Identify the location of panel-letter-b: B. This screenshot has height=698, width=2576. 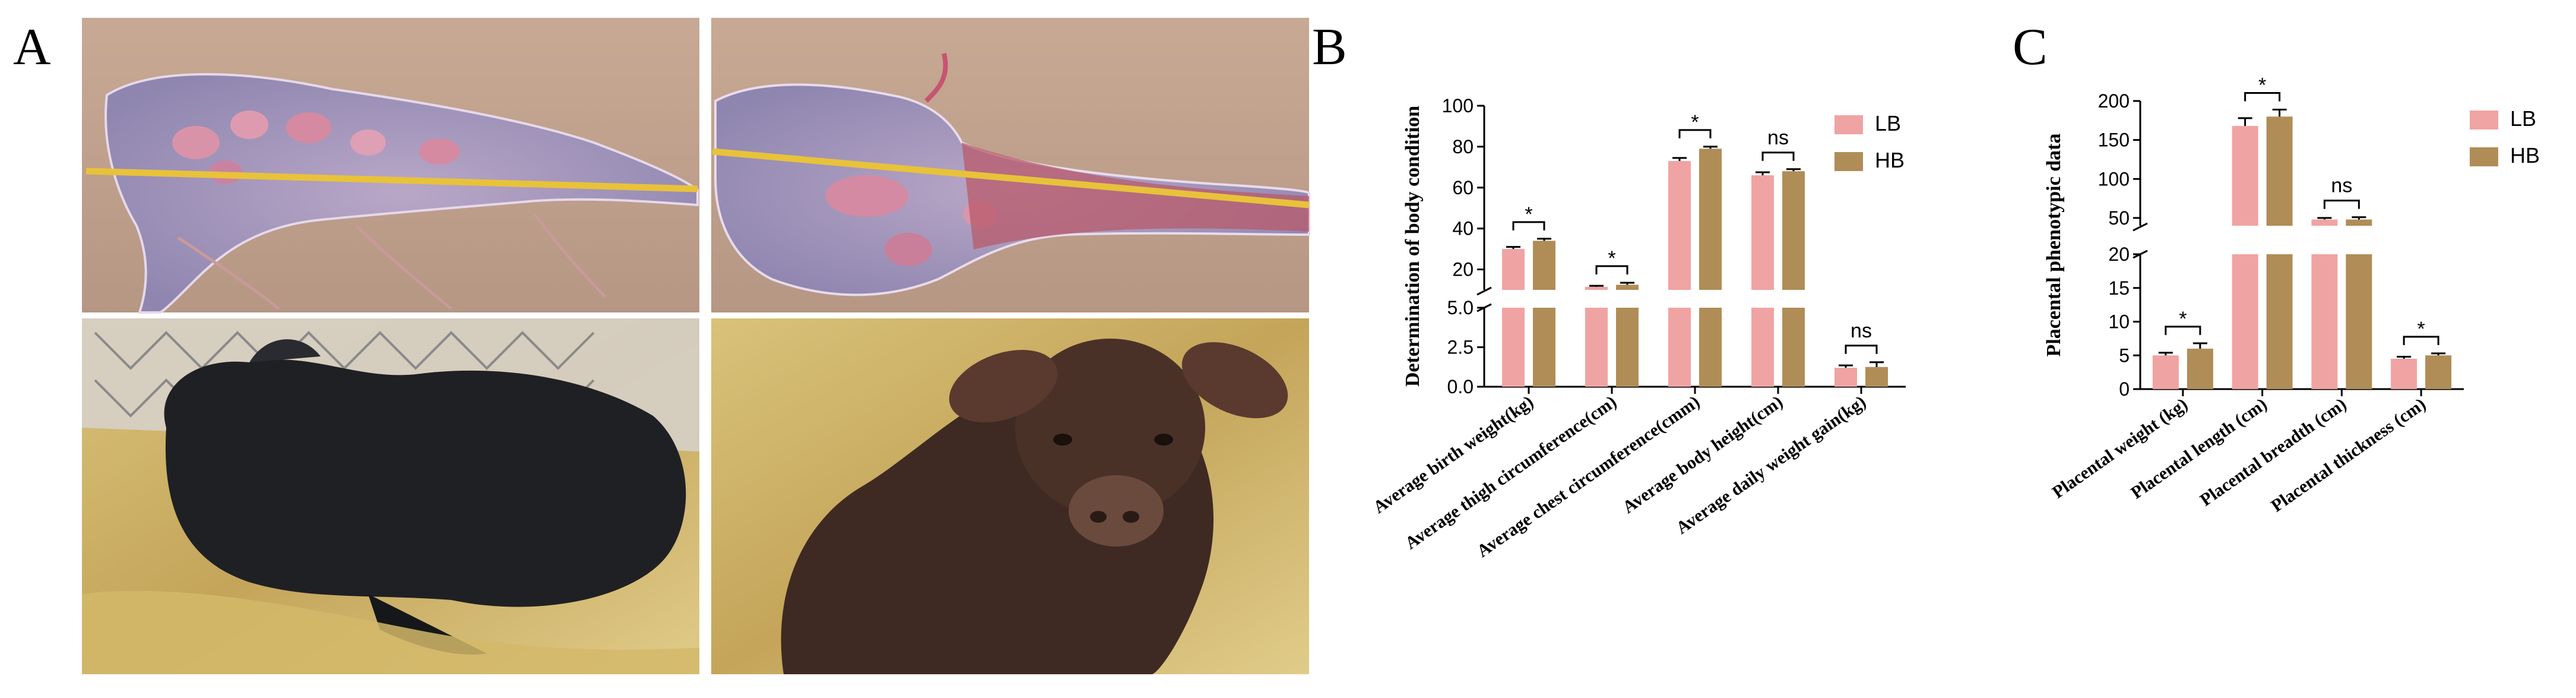
(1329, 47).